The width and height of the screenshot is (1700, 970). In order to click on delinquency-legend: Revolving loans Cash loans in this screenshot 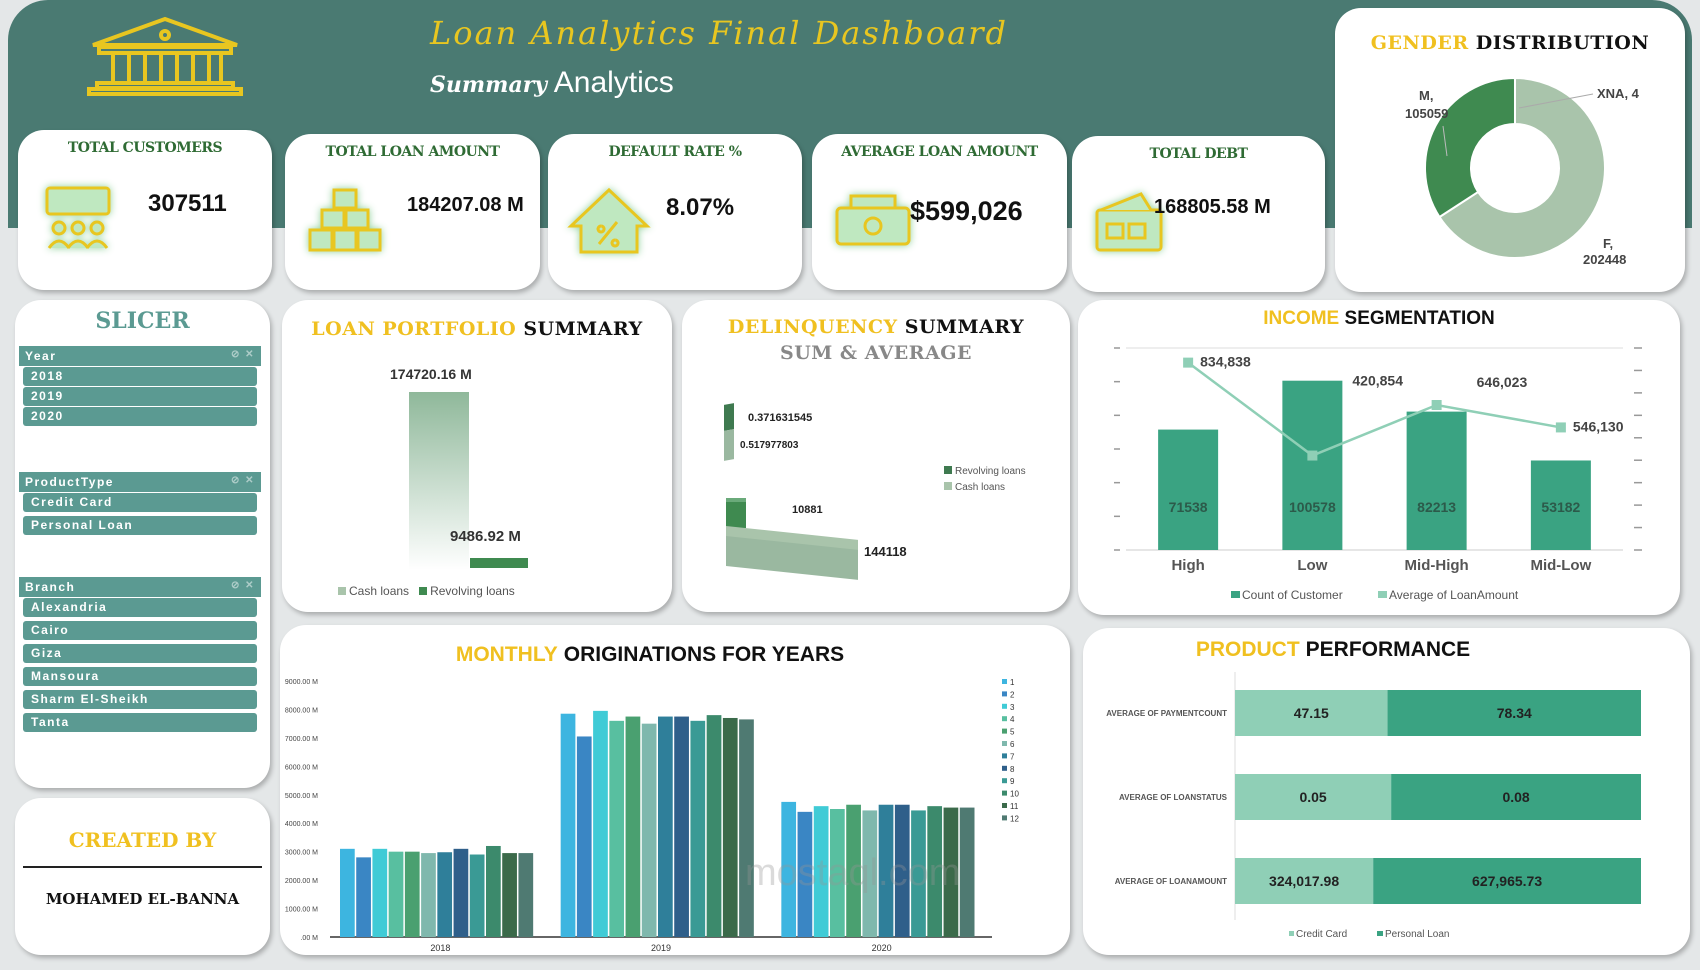, I will do `click(985, 480)`.